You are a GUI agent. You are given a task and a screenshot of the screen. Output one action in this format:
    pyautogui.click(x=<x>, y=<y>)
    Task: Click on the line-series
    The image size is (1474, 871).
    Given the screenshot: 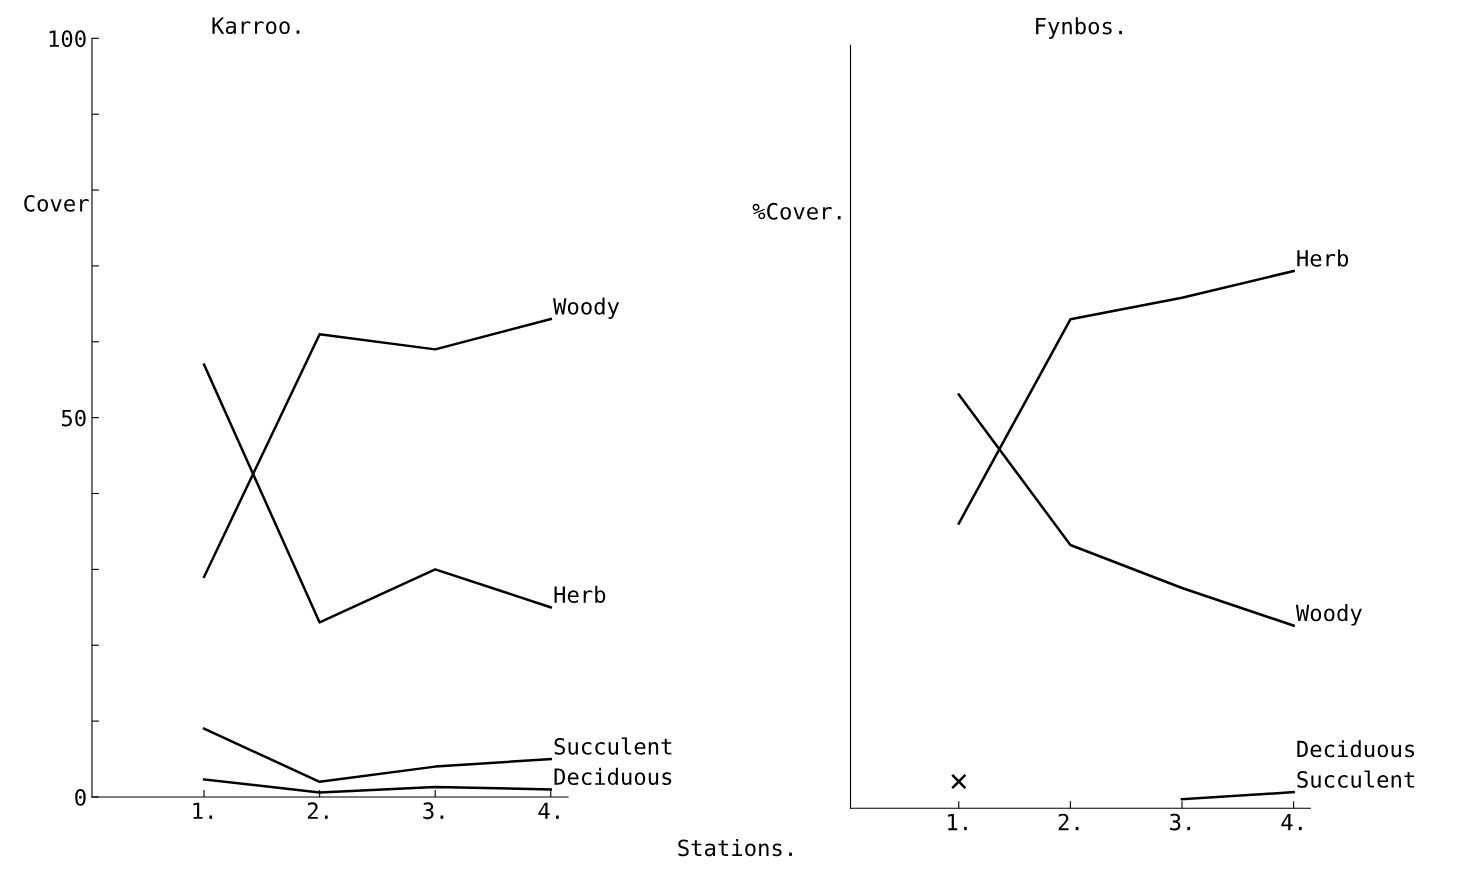 What is the action you would take?
    pyautogui.click(x=377, y=755)
    